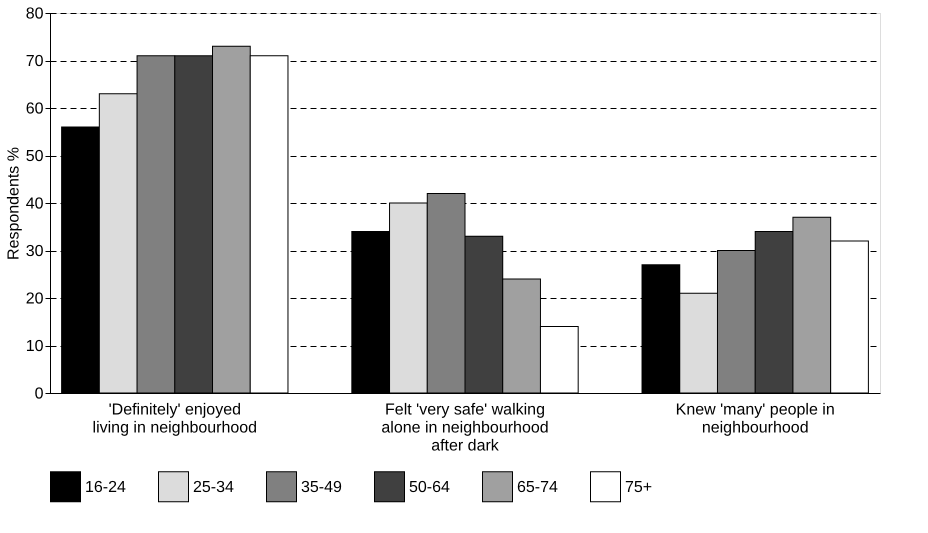 The image size is (928, 533). I want to click on y-tick-label: 80, so click(35, 14).